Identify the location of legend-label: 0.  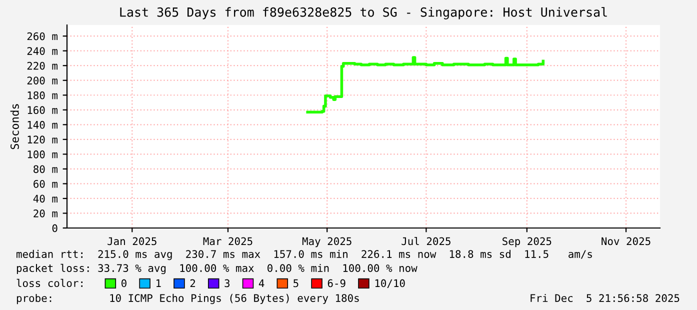
(124, 283).